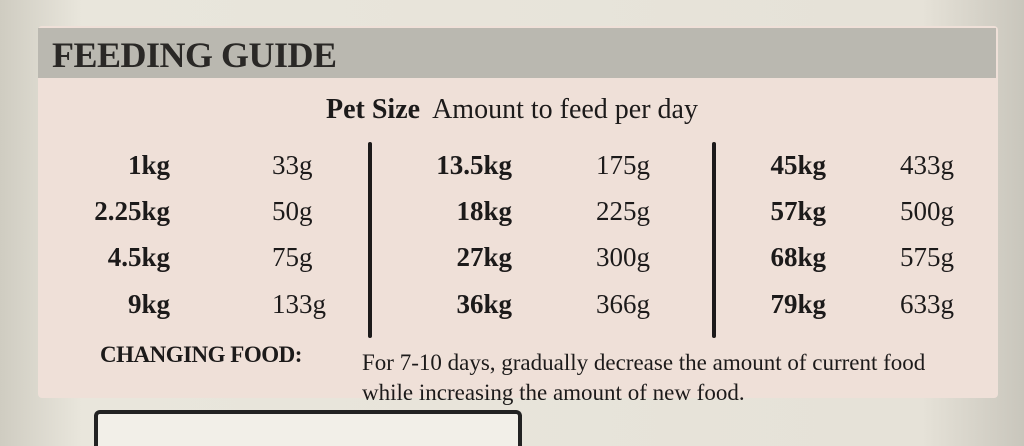  What do you see at coordinates (798, 304) in the screenshot?
I see `pet-size: 79kg` at bounding box center [798, 304].